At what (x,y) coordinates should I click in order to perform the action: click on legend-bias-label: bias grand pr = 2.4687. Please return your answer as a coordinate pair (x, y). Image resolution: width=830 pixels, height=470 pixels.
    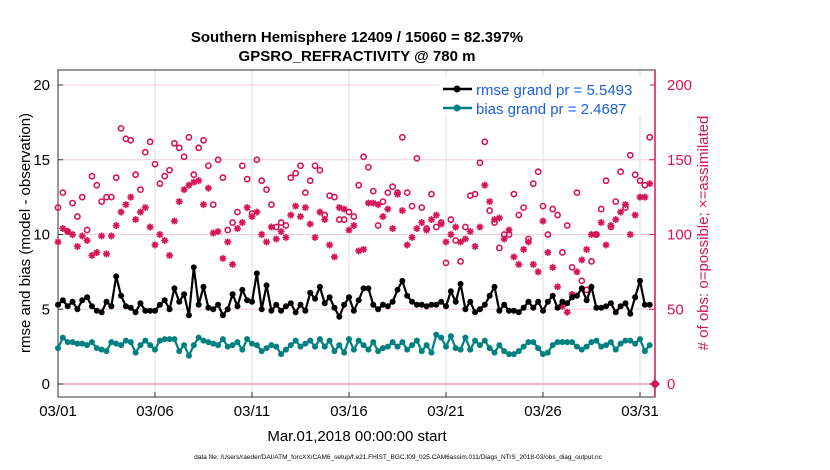
    Looking at the image, I should click on (551, 109).